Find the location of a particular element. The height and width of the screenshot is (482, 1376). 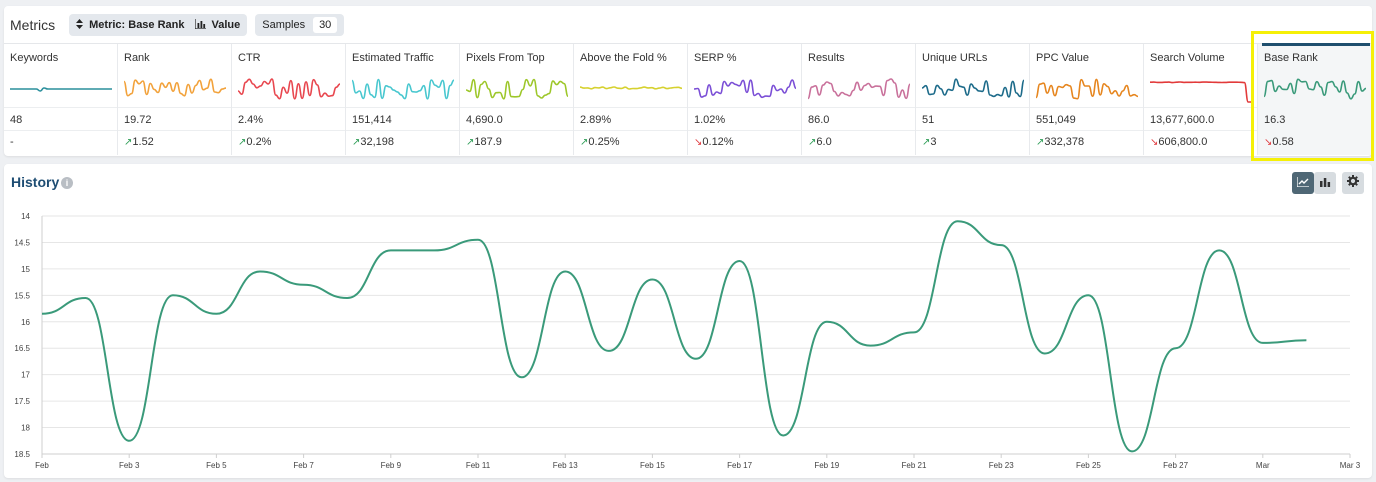

metric-name: Above the Fold % is located at coordinates (623, 58).